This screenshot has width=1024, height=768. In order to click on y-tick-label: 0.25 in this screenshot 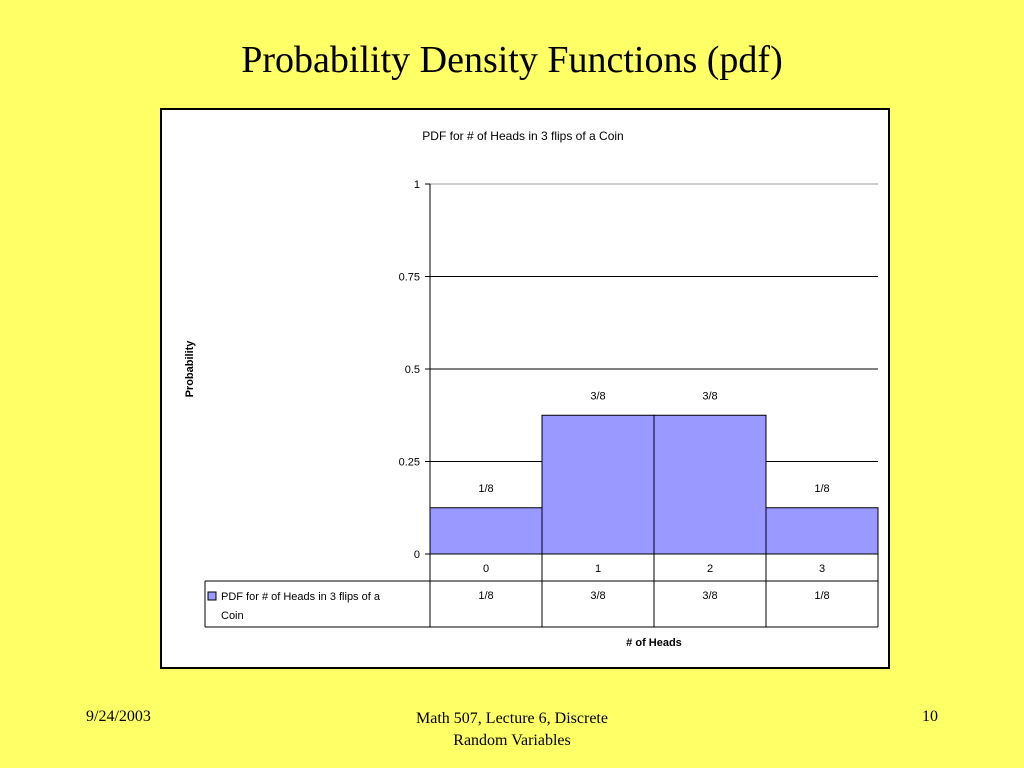, I will do `click(409, 463)`.